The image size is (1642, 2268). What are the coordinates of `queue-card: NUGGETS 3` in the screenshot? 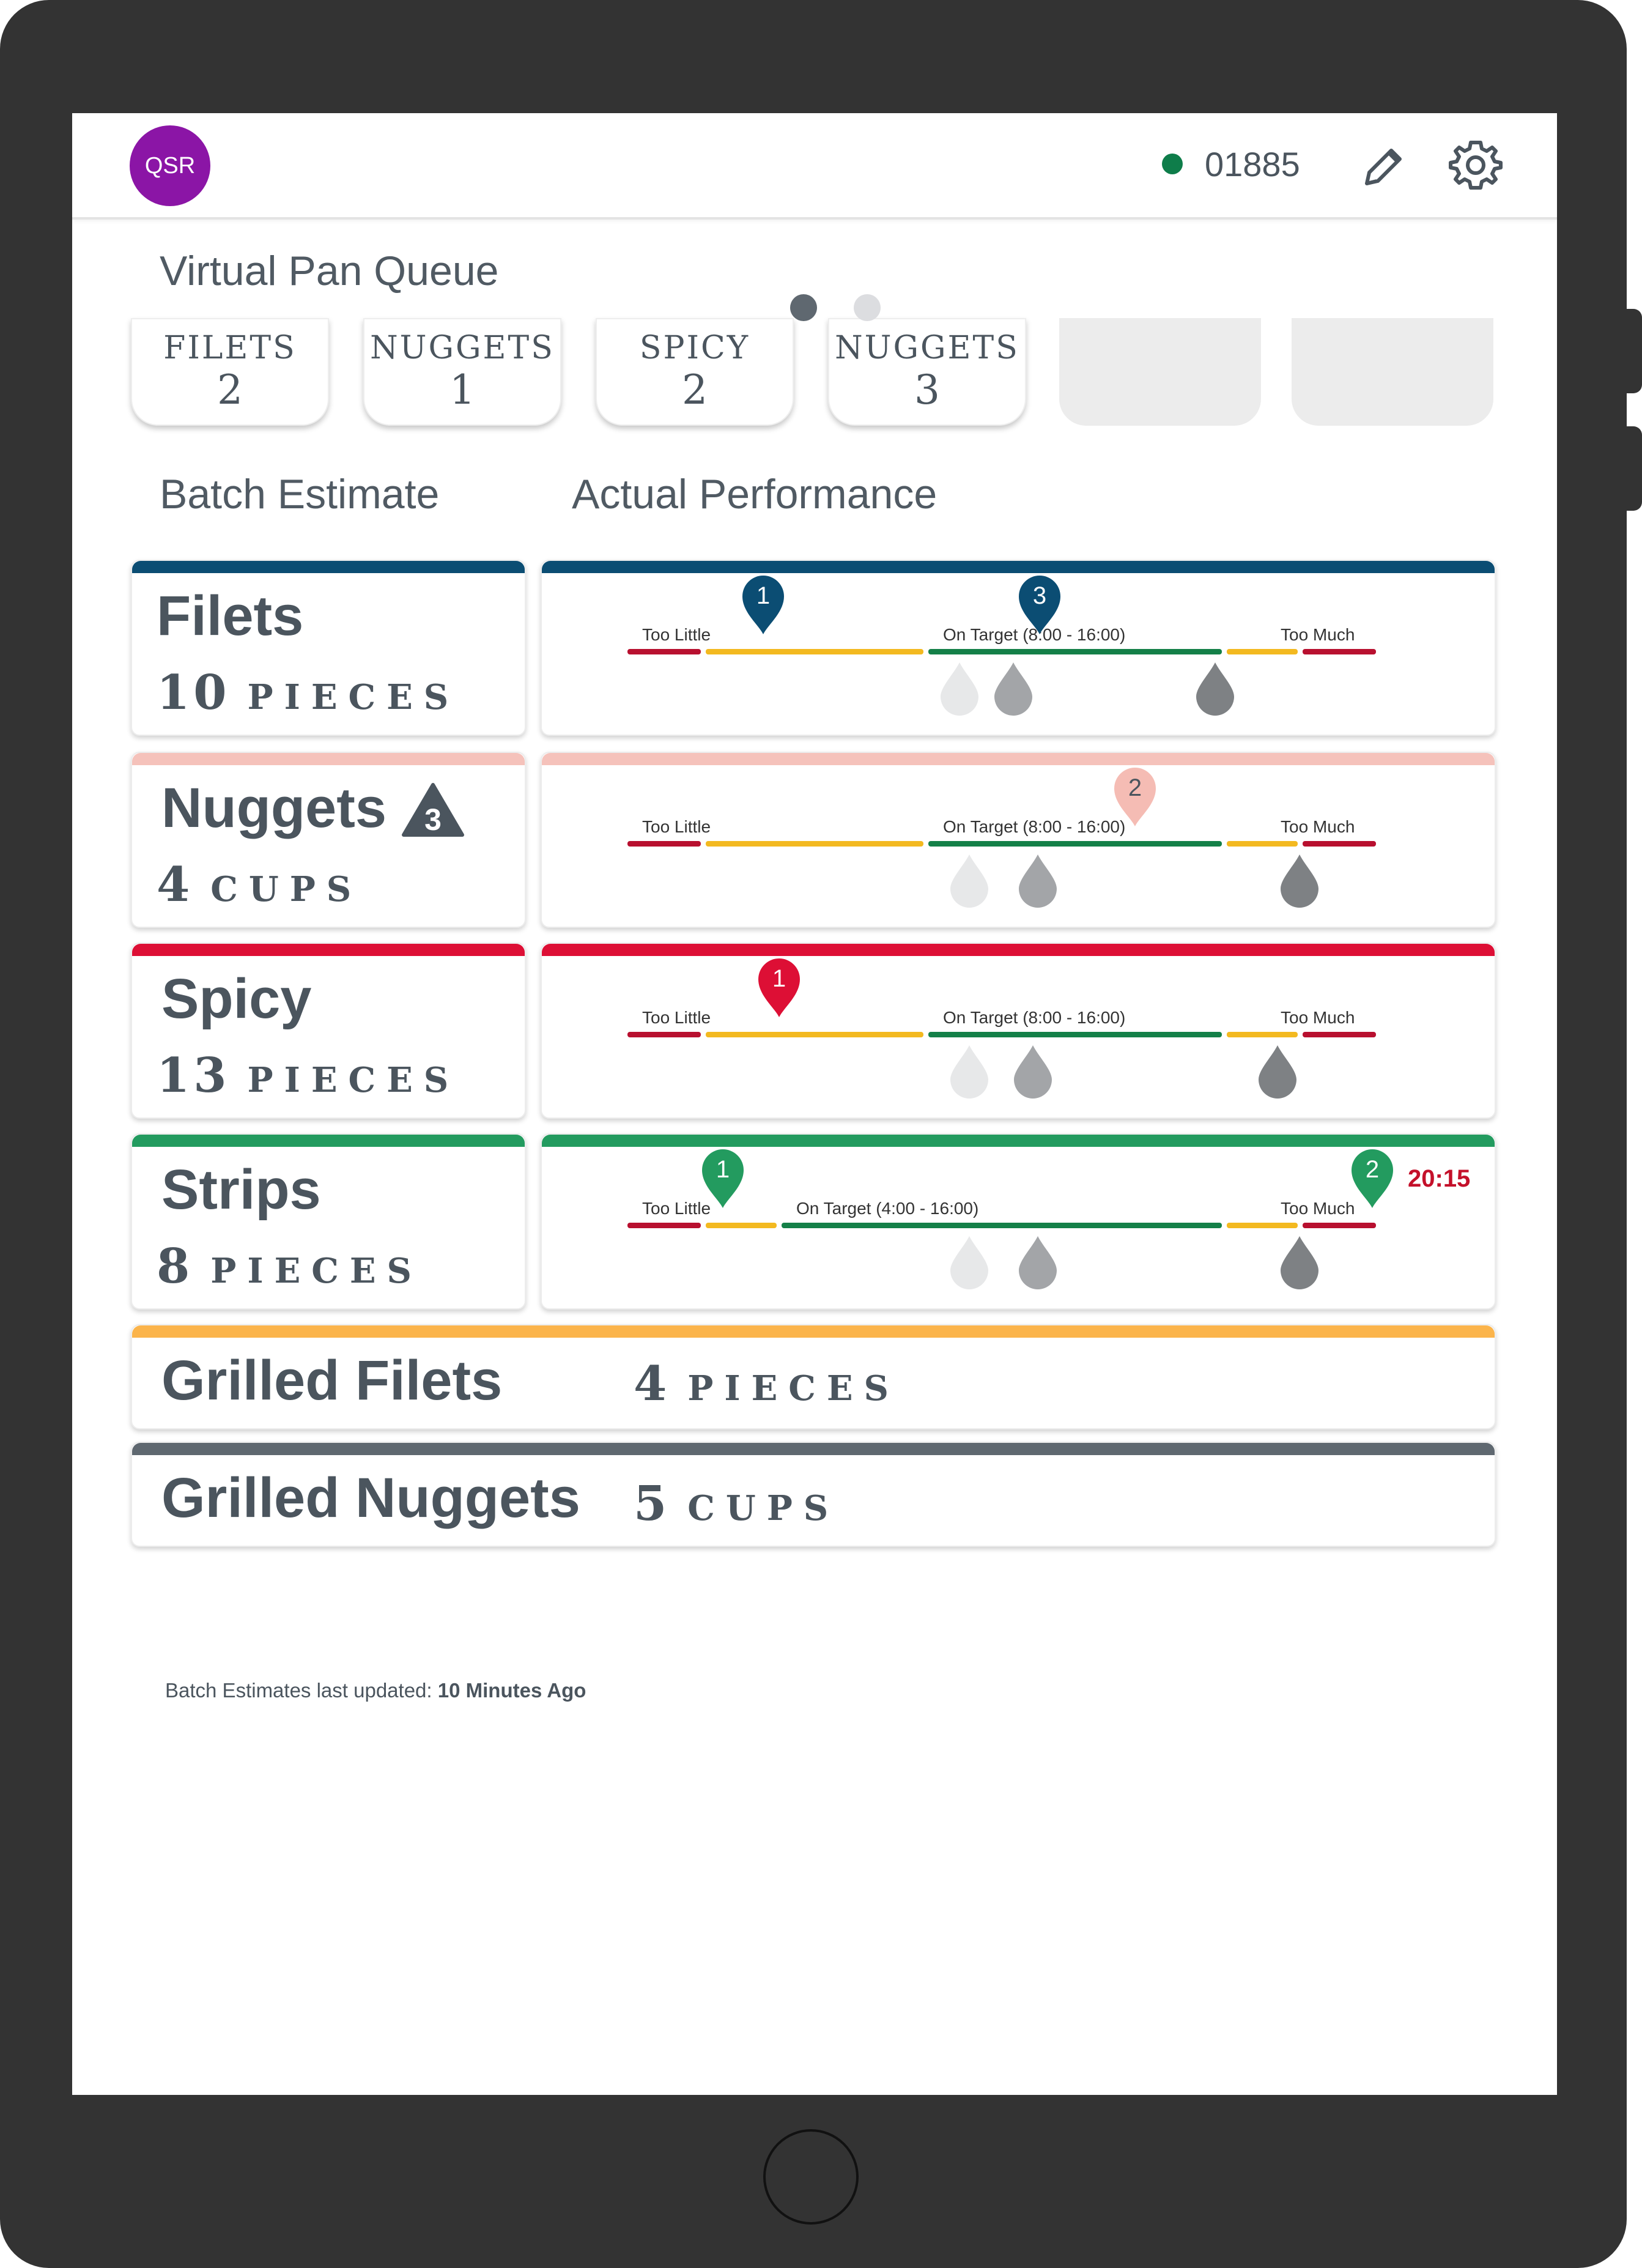 It's located at (927, 372).